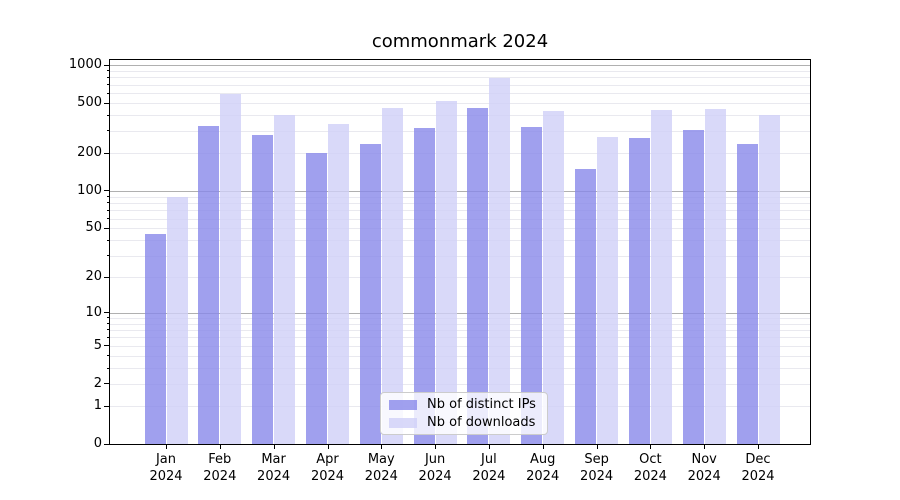 This screenshot has height=500, width=900. I want to click on legend-item-distinct-ips: Nb of distinct IPs, so click(468, 404).